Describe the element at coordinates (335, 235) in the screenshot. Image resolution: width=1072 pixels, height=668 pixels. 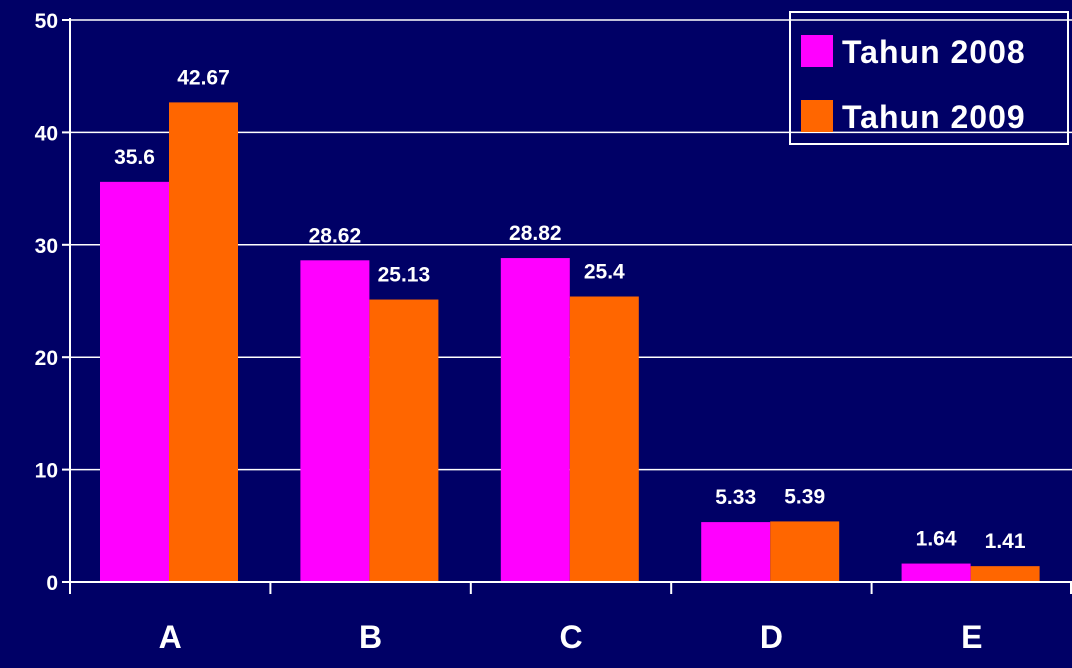
I see `data-label: 28.62` at that location.